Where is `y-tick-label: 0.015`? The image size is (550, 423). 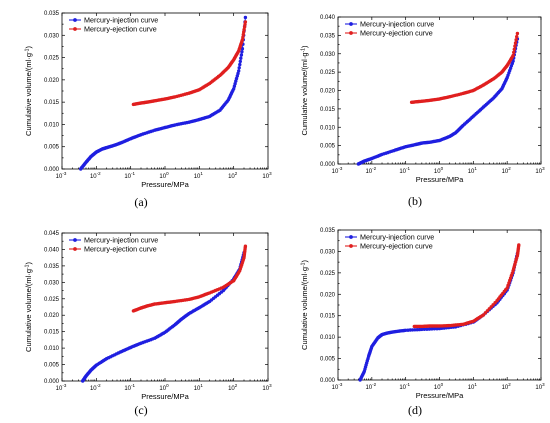
y-tick-label: 0.015 is located at coordinates (52, 103).